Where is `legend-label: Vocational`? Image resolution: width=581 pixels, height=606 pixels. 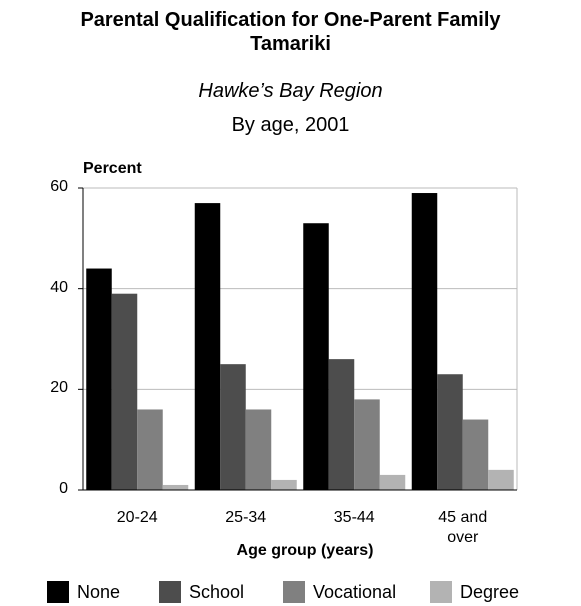
legend-label: Vocational is located at coordinates (355, 592).